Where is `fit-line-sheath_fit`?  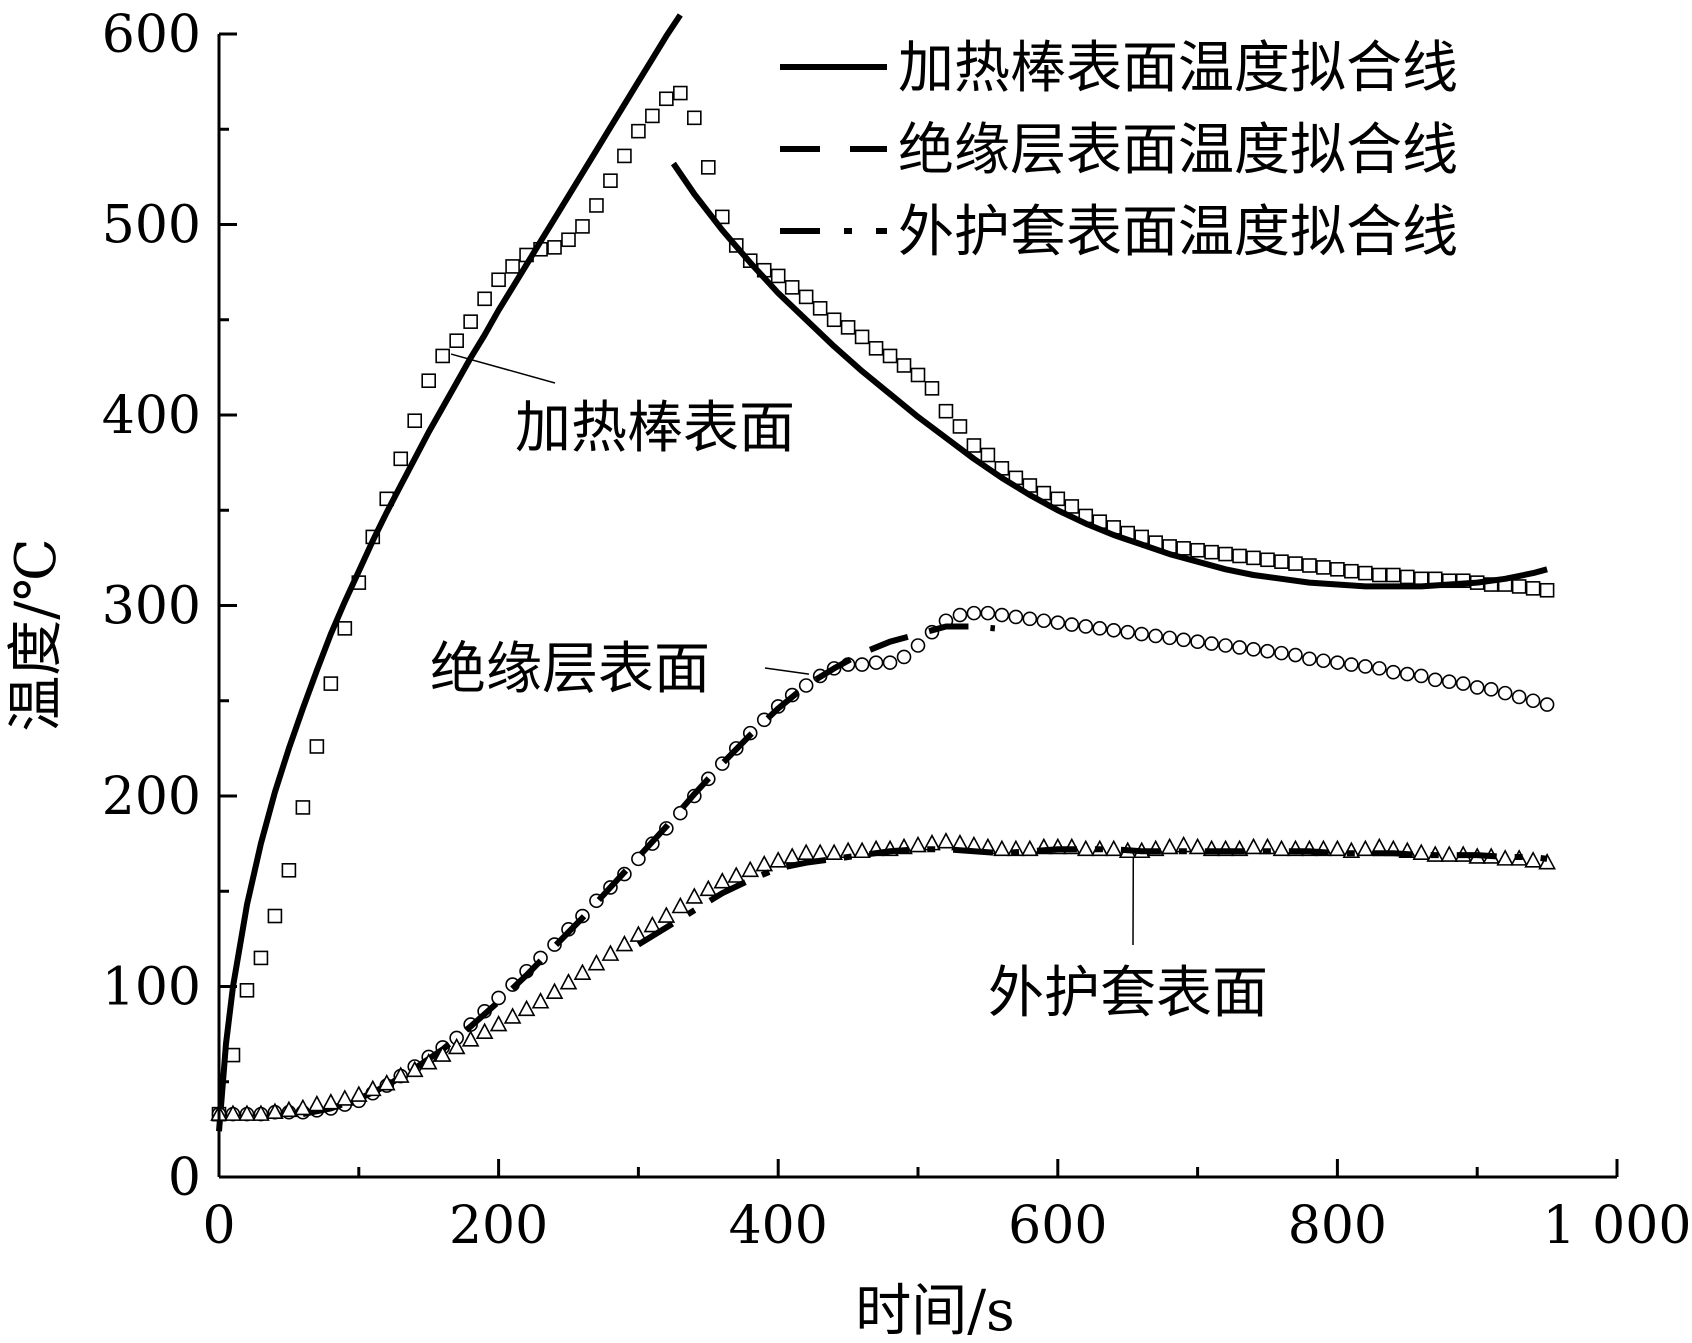 fit-line-sheath_fit is located at coordinates (1092, 897).